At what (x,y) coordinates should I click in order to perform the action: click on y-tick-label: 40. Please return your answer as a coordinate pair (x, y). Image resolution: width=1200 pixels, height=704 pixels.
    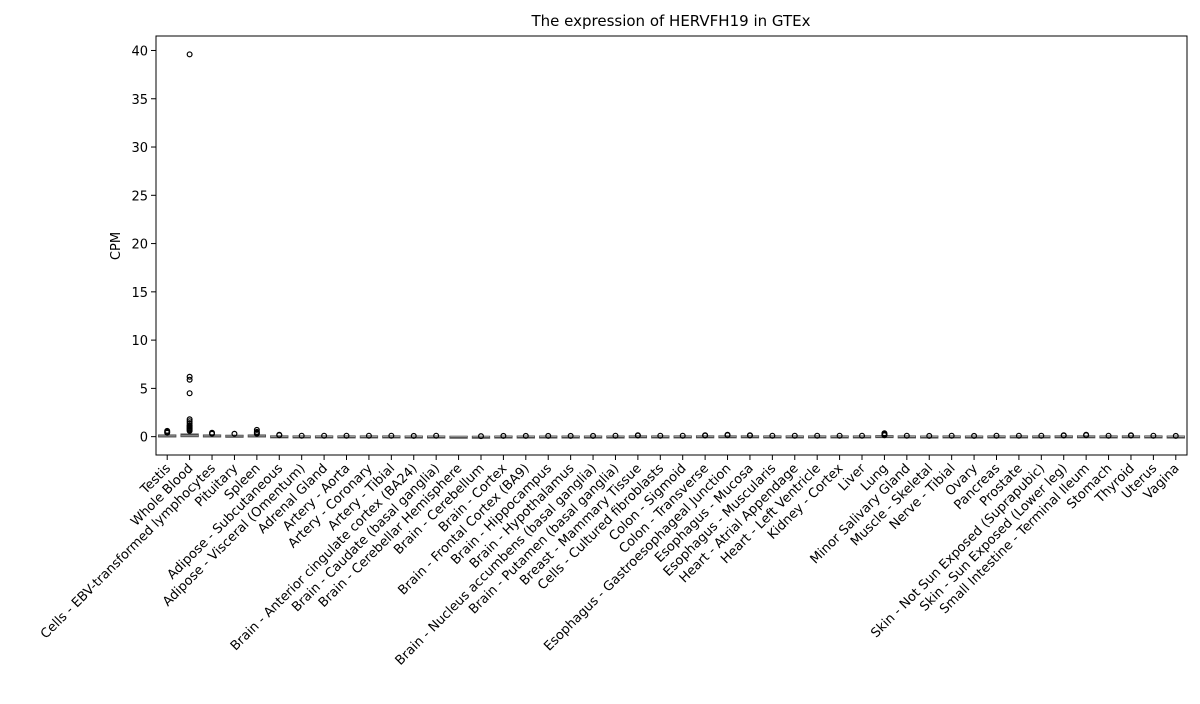
    Looking at the image, I should click on (139, 51).